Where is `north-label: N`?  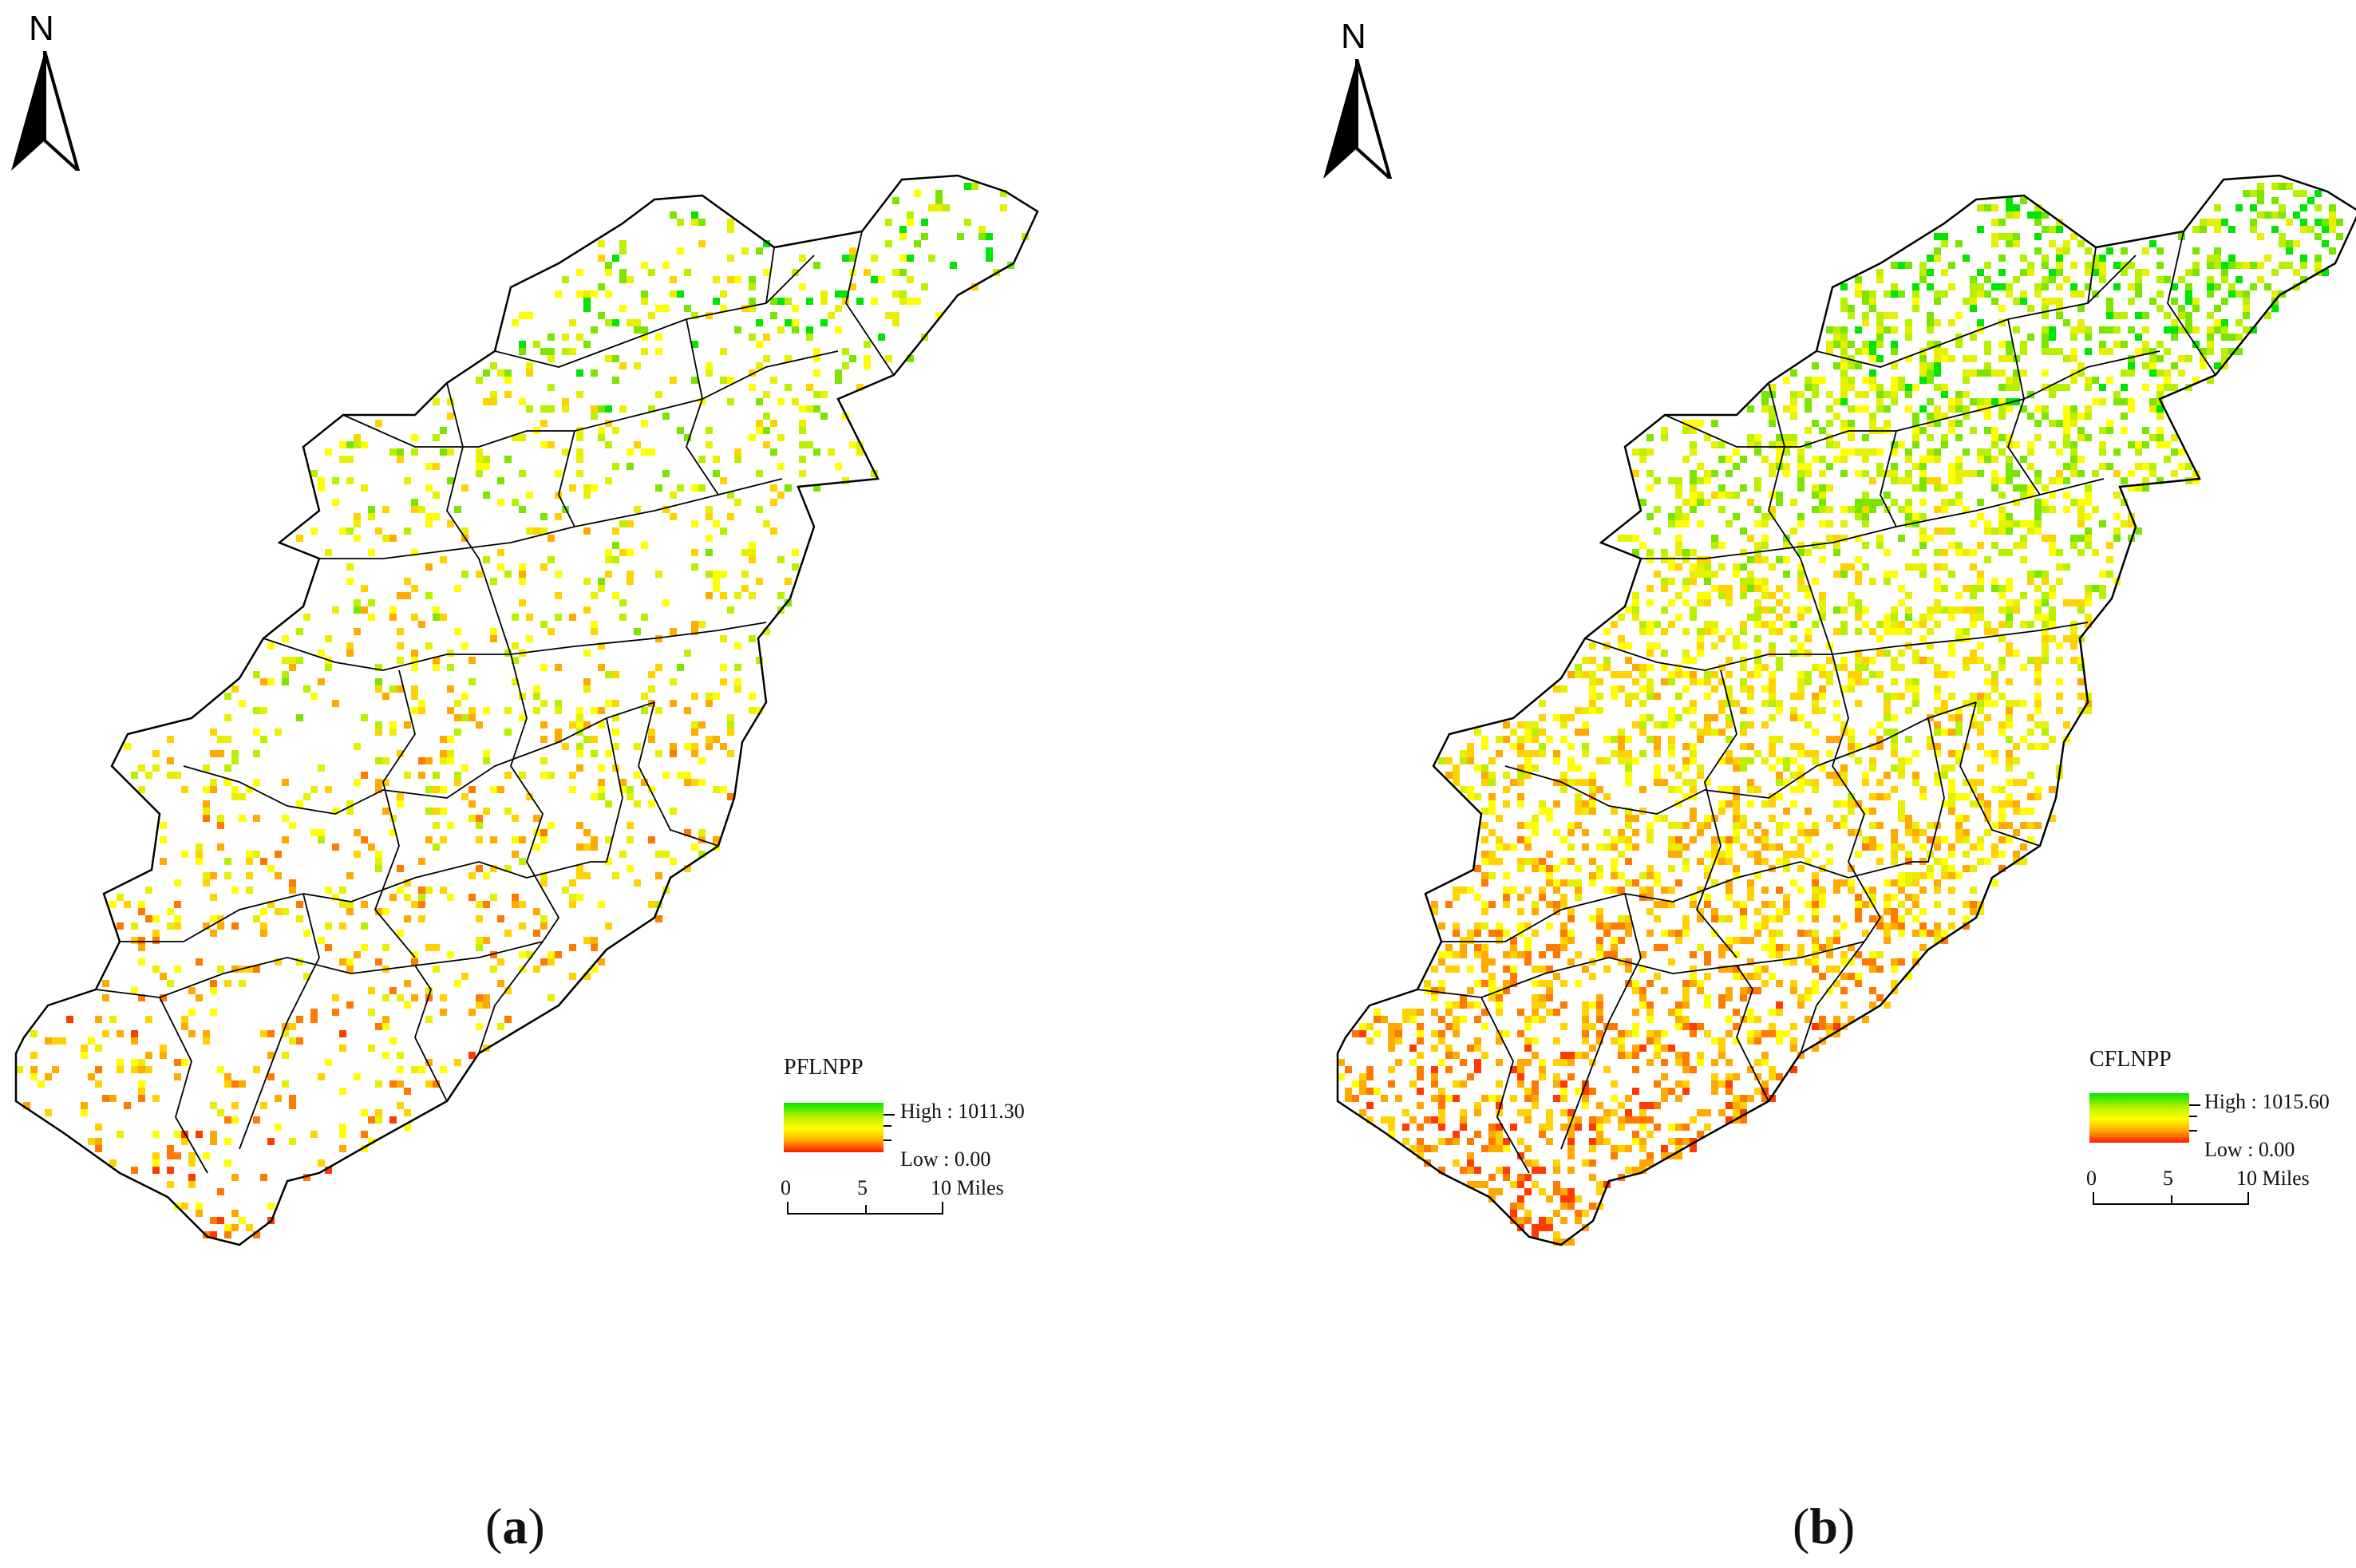 north-label: N is located at coordinates (1353, 36).